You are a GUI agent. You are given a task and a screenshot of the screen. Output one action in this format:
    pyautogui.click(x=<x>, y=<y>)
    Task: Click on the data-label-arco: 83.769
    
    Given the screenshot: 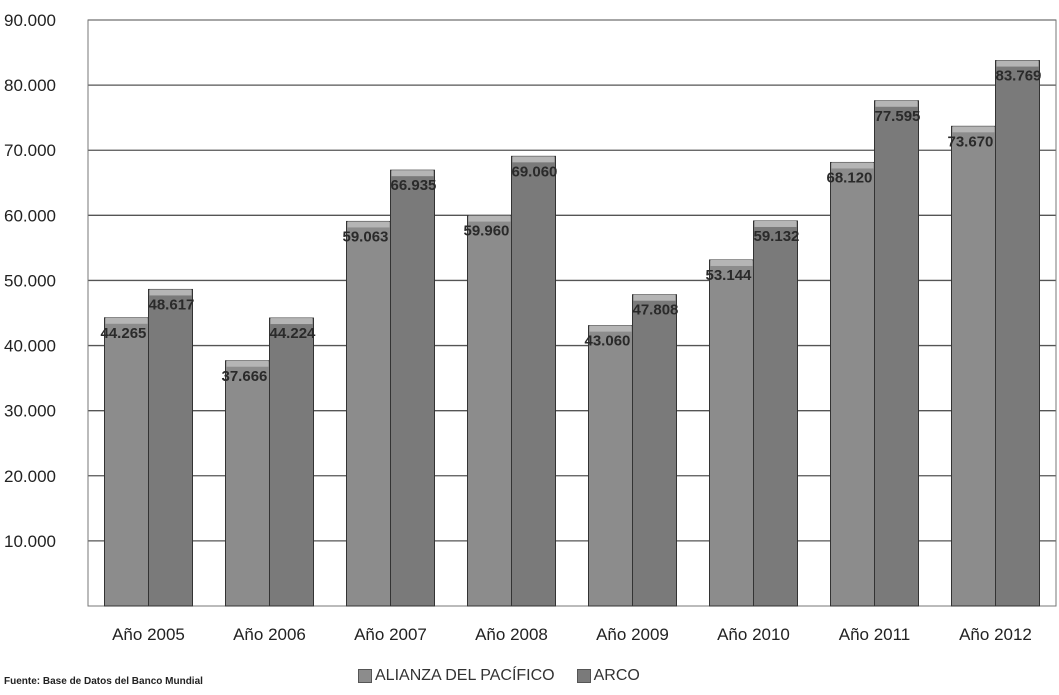 What is the action you would take?
    pyautogui.click(x=1019, y=76)
    